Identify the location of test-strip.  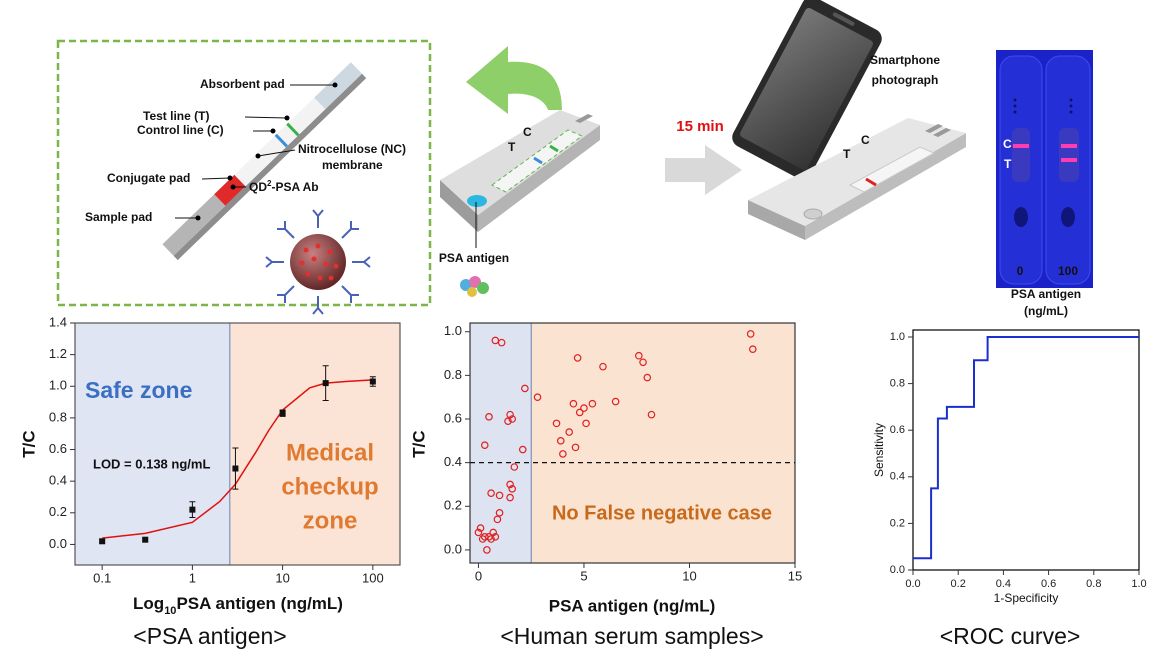
(264, 161).